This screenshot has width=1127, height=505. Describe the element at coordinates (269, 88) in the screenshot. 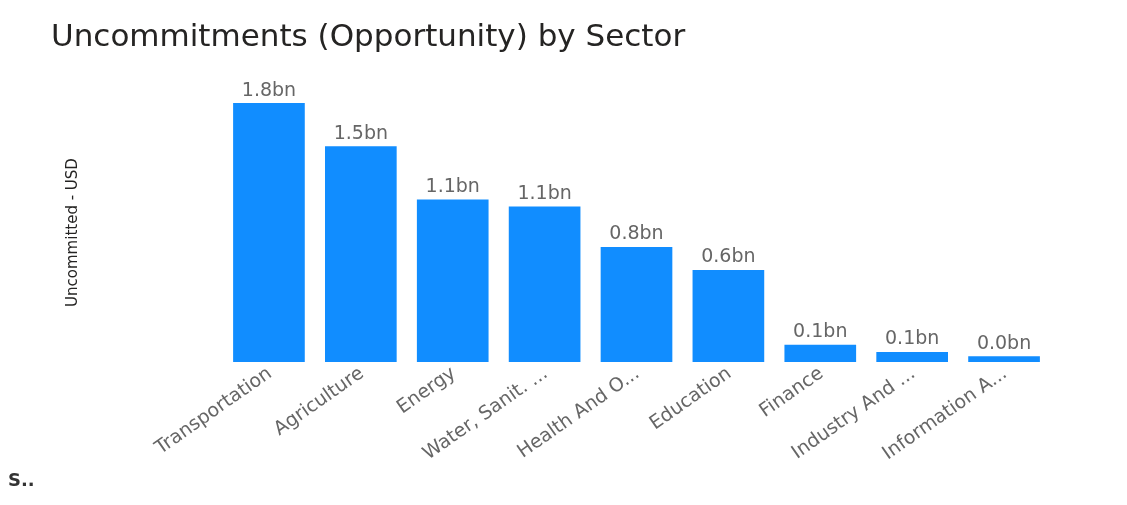

I see `data-label: 1.8bn` at that location.